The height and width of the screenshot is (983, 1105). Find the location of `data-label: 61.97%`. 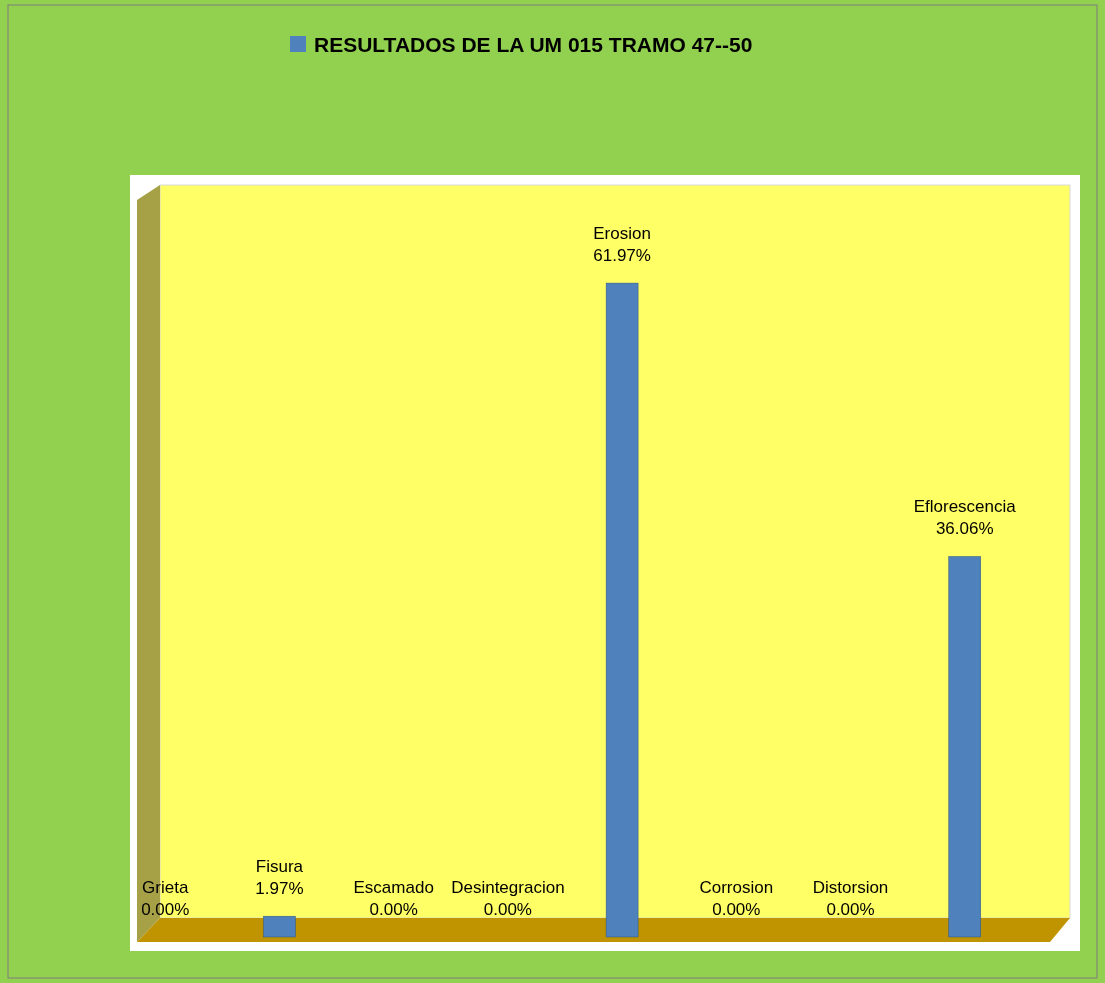

data-label: 61.97% is located at coordinates (622, 256).